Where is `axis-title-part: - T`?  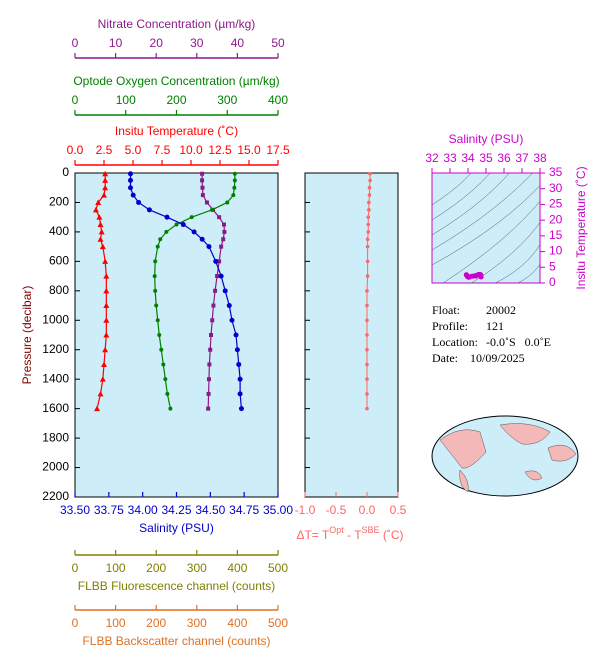 axis-title-part: - T is located at coordinates (353, 535).